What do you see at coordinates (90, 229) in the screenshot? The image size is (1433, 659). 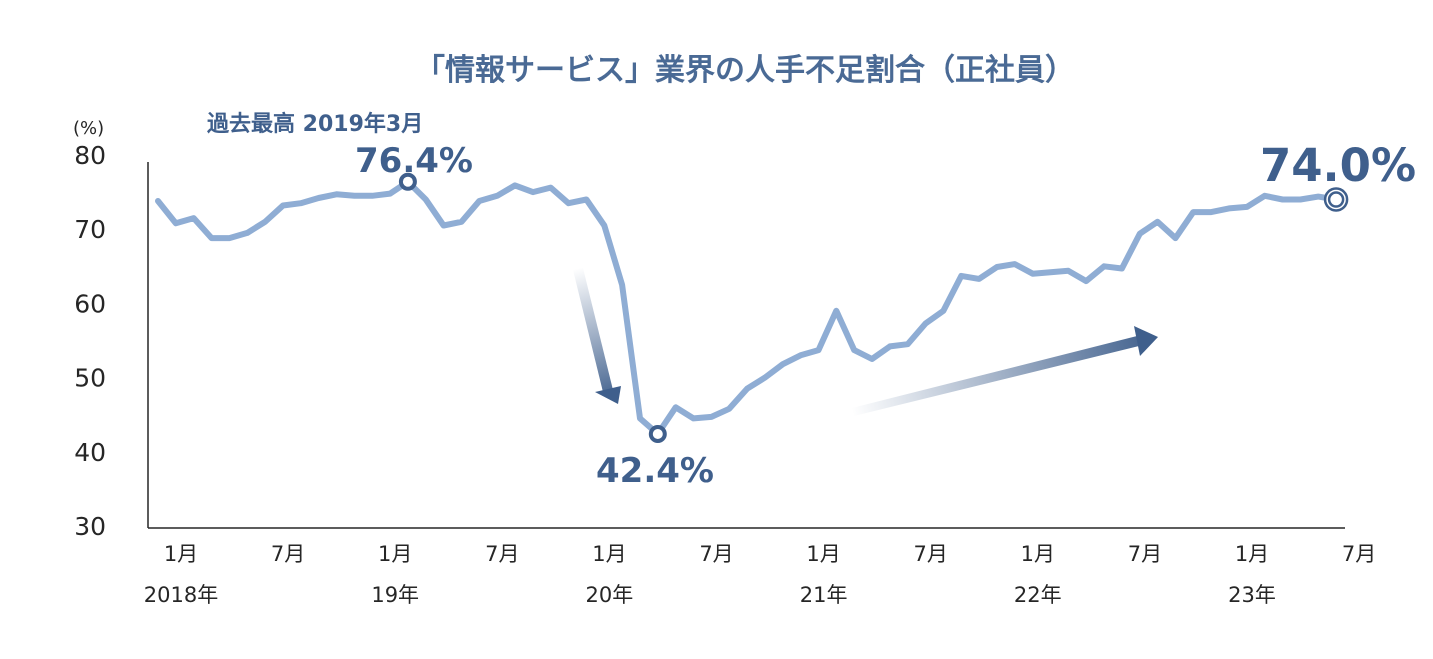 I see `y-tick-label: 70` at bounding box center [90, 229].